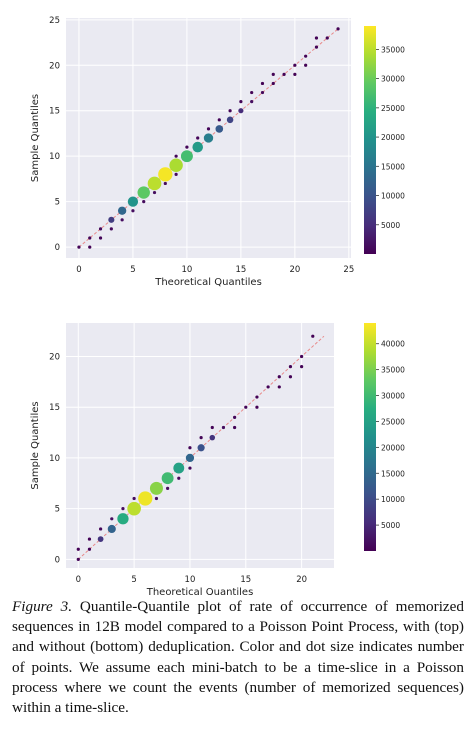 This screenshot has height=738, width=474. I want to click on x-tick-label: 25, so click(348, 270).